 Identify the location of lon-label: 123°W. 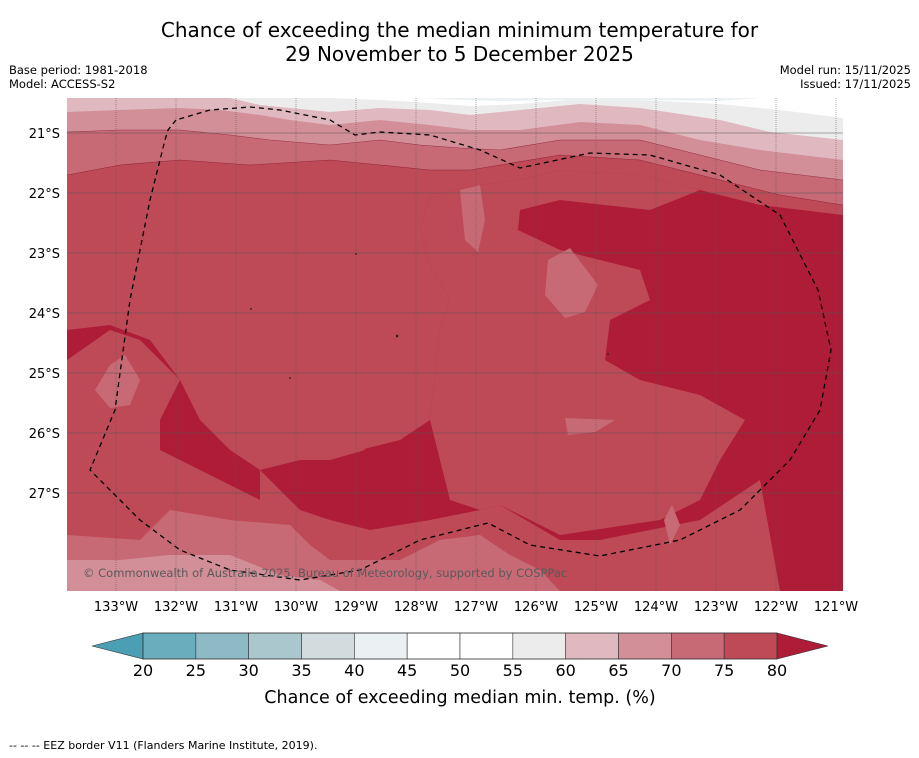
(716, 607).